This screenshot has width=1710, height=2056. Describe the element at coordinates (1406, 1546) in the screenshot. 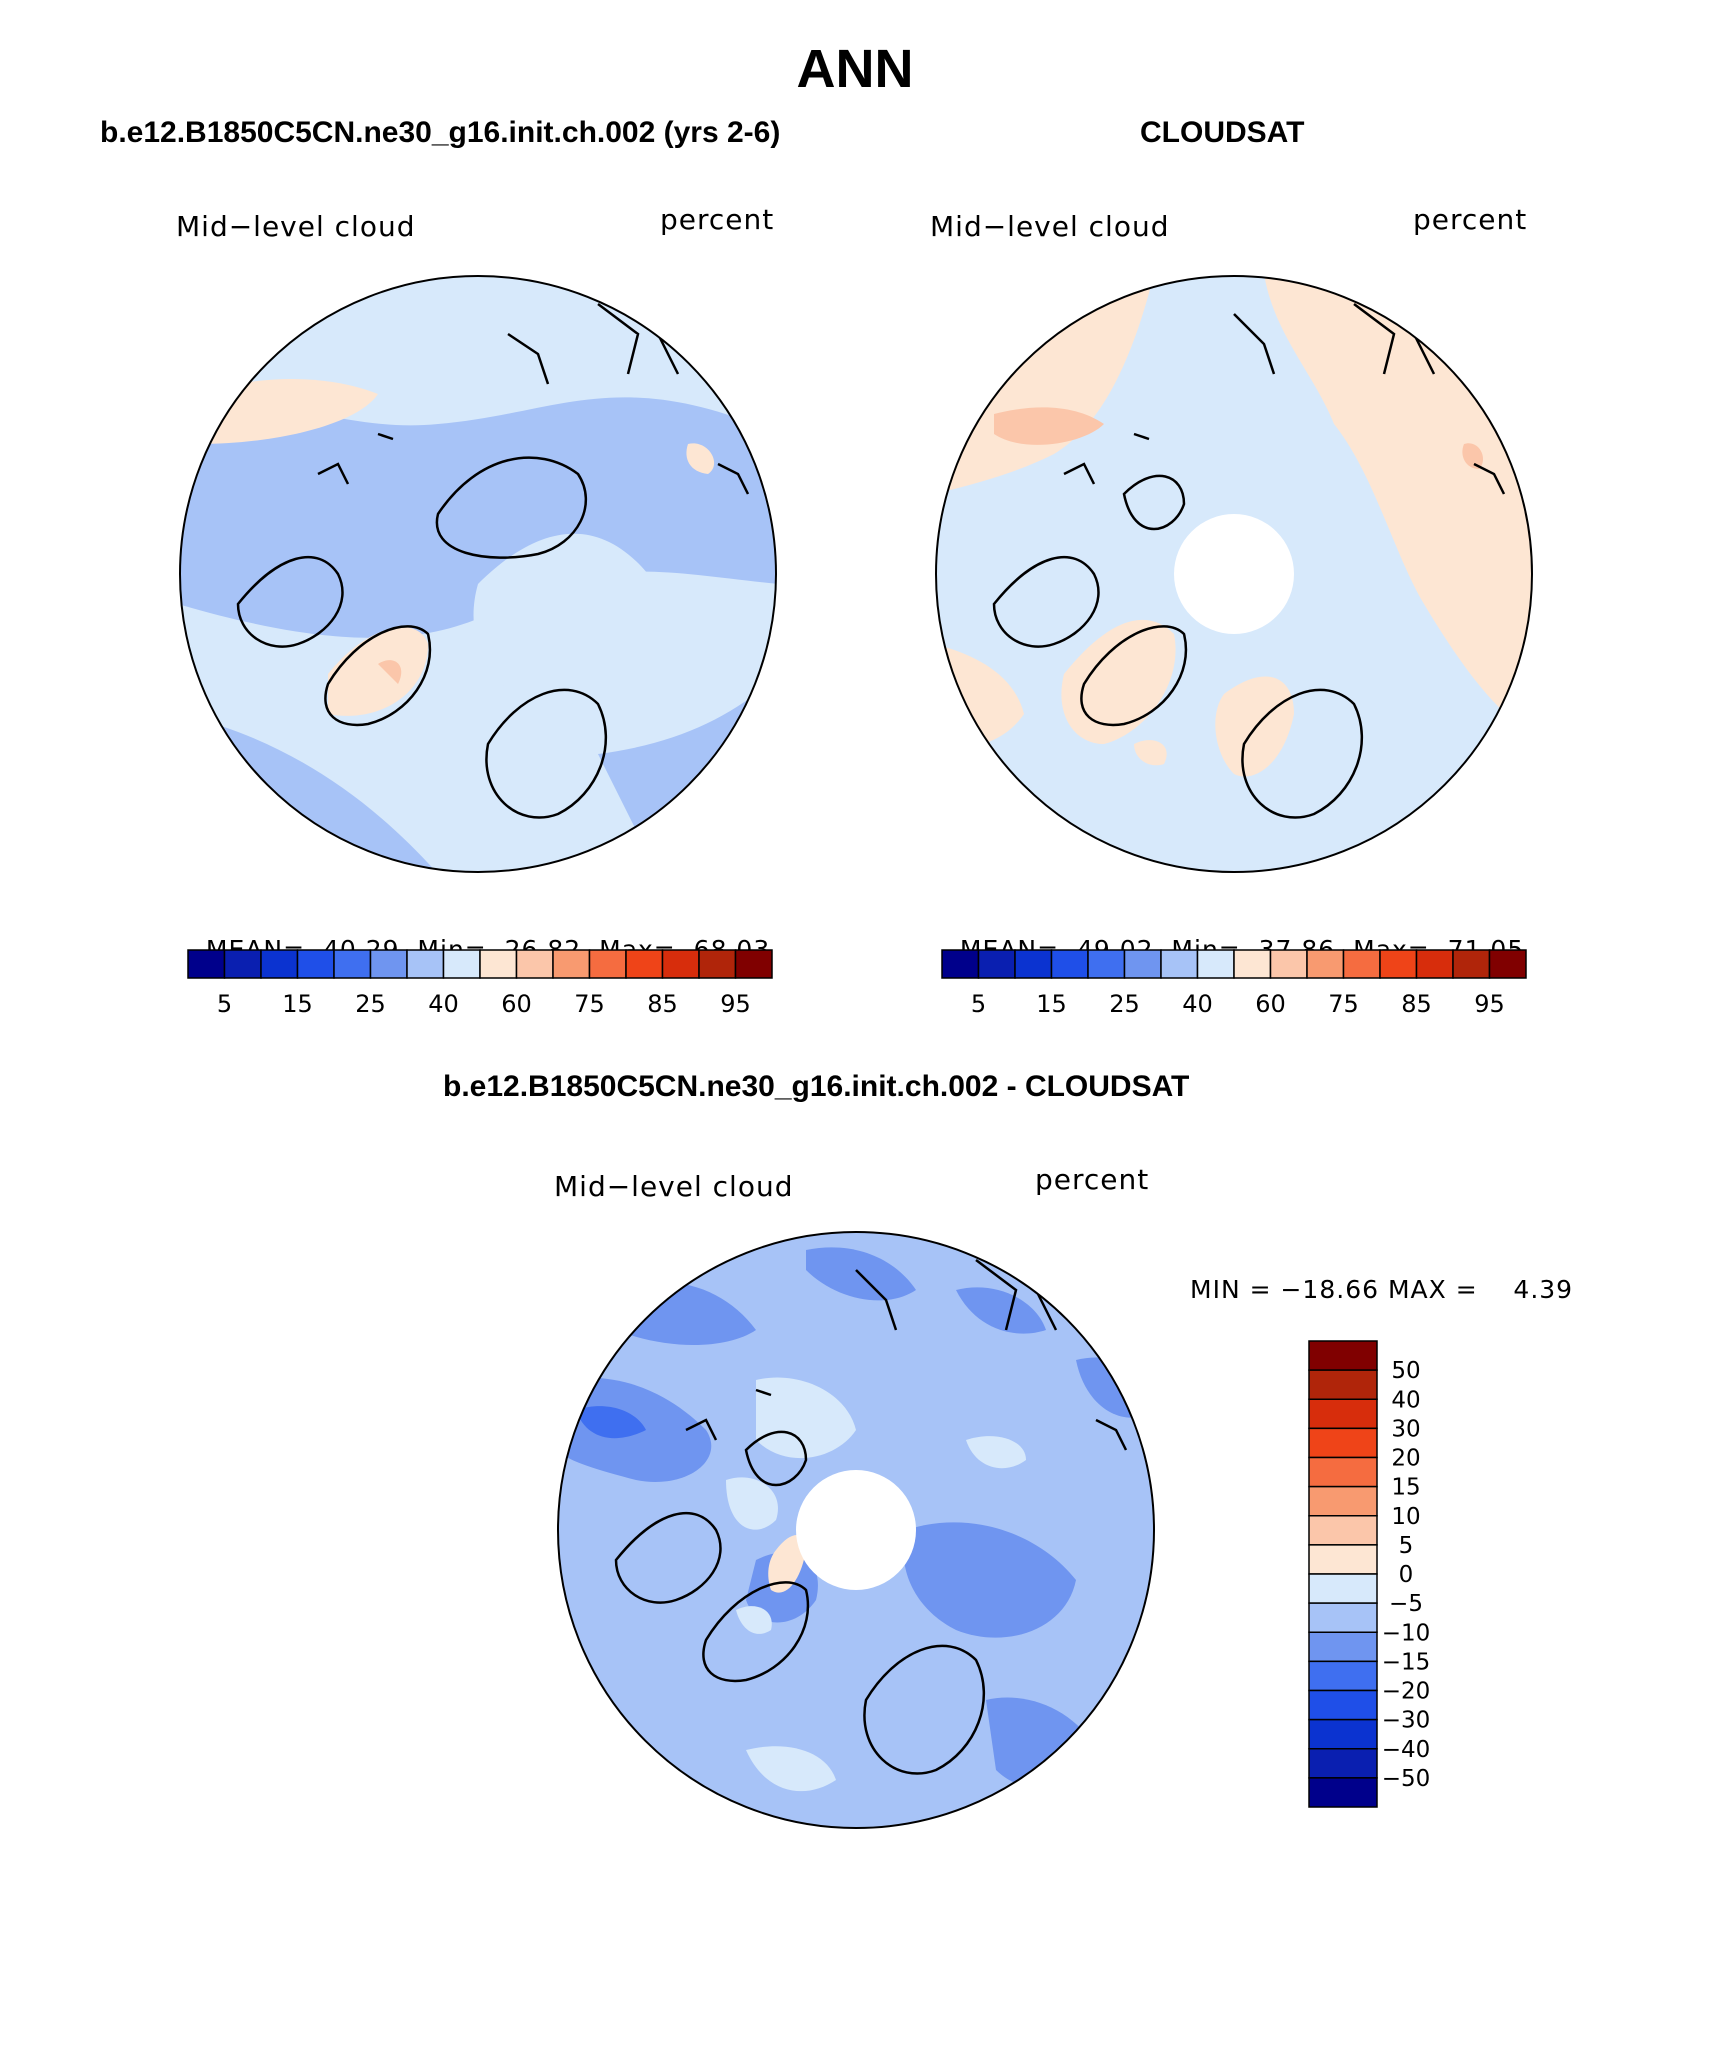

I see `panel3-colorbar-tick-label: 5` at that location.